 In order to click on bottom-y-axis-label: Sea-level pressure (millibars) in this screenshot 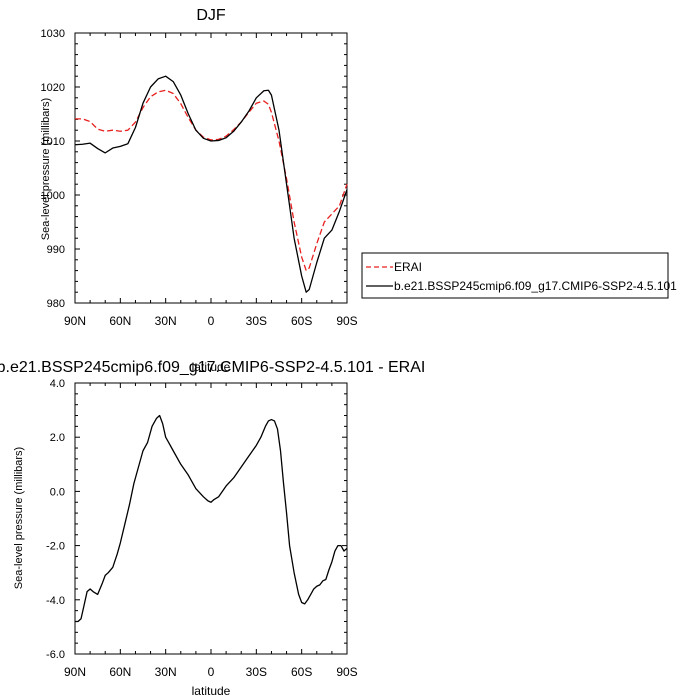, I will do `click(19, 518)`.